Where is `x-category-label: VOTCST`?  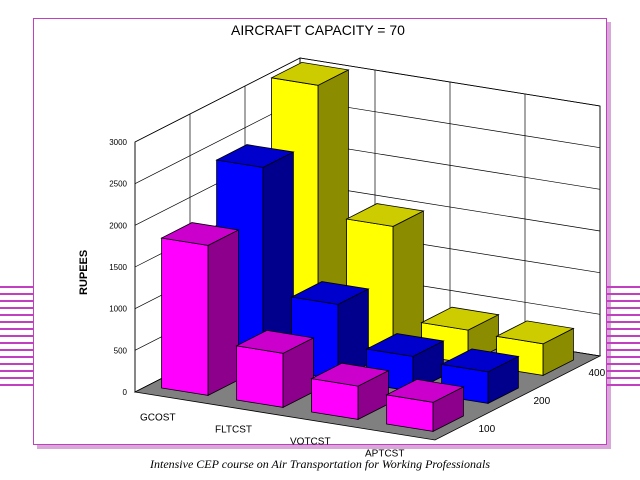 x-category-label: VOTCST is located at coordinates (310, 441).